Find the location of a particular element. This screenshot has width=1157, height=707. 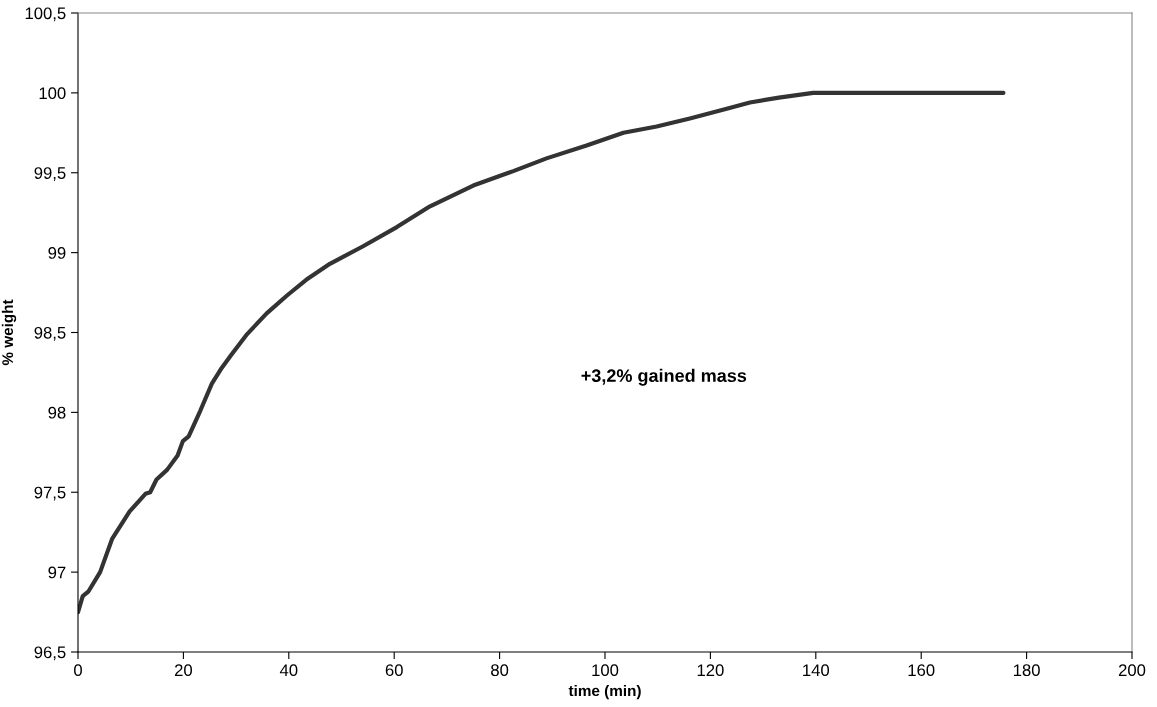

x-tick-label: 20 is located at coordinates (183, 670).